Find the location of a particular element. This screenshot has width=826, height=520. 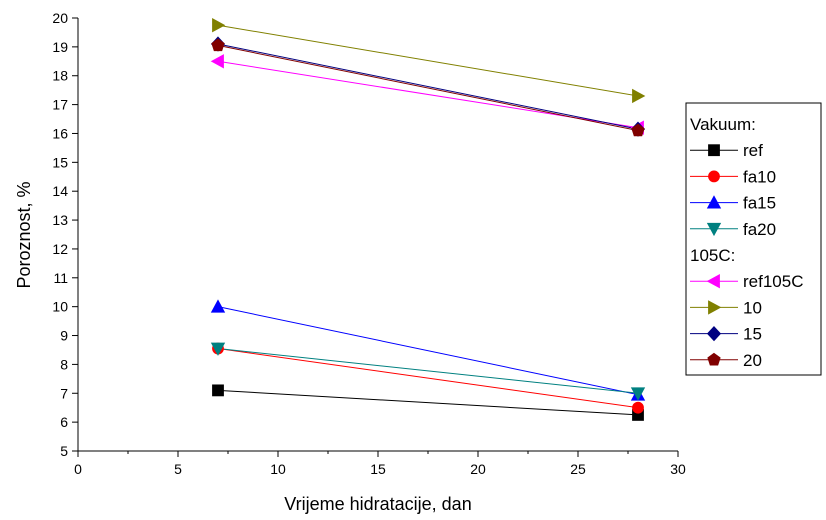

legend-group-heading: Vakuum: is located at coordinates (723, 124).